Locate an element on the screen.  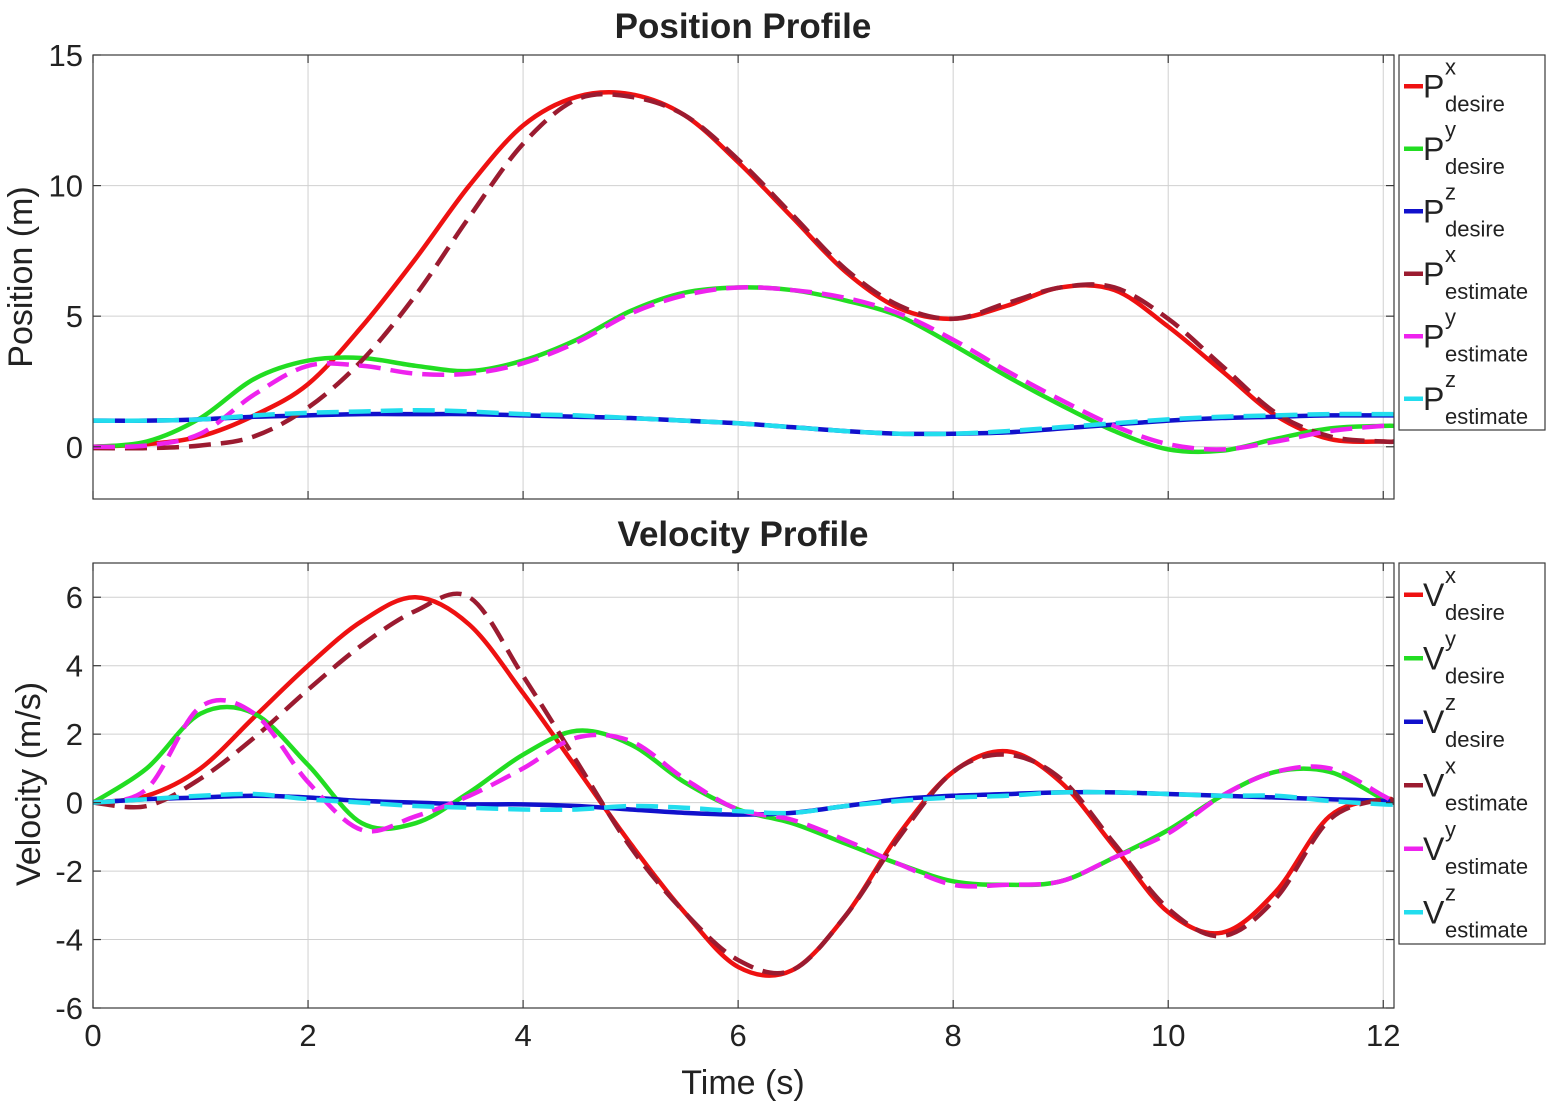
velocity-xlabel: Time (s) is located at coordinates (742, 1083).